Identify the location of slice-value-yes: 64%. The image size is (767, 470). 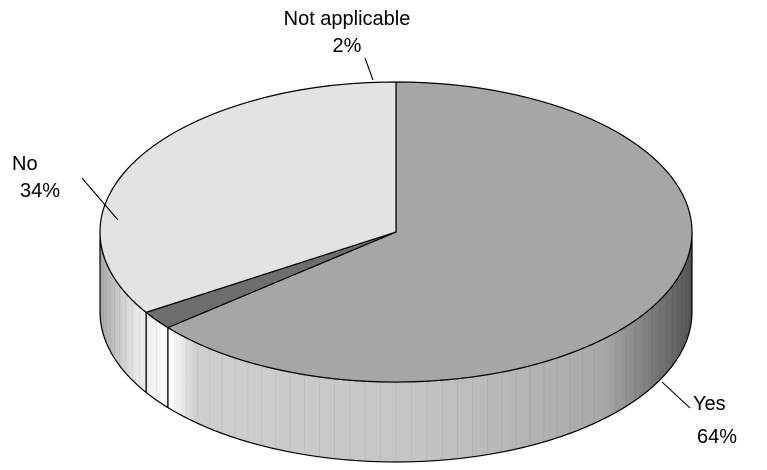
(717, 437).